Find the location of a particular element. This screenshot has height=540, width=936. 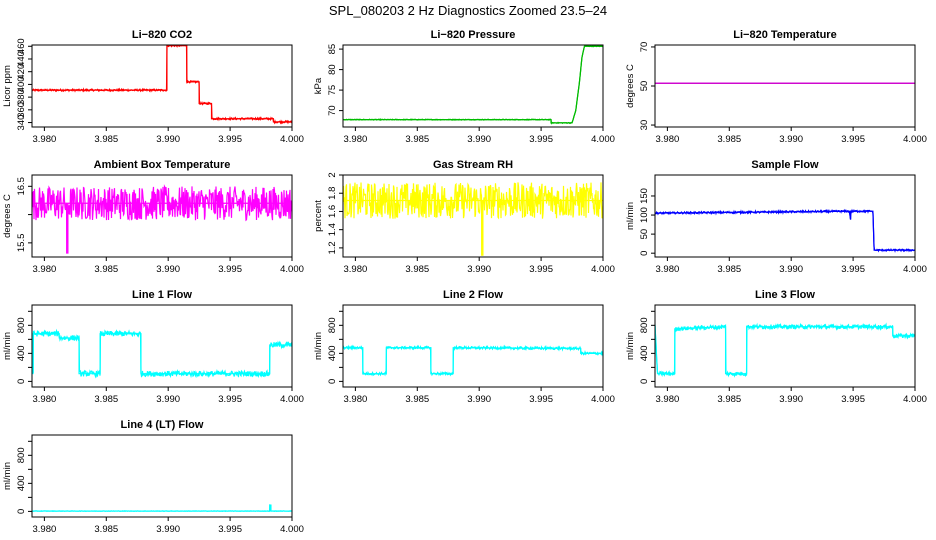

y-axis-label: percent is located at coordinates (318, 216).